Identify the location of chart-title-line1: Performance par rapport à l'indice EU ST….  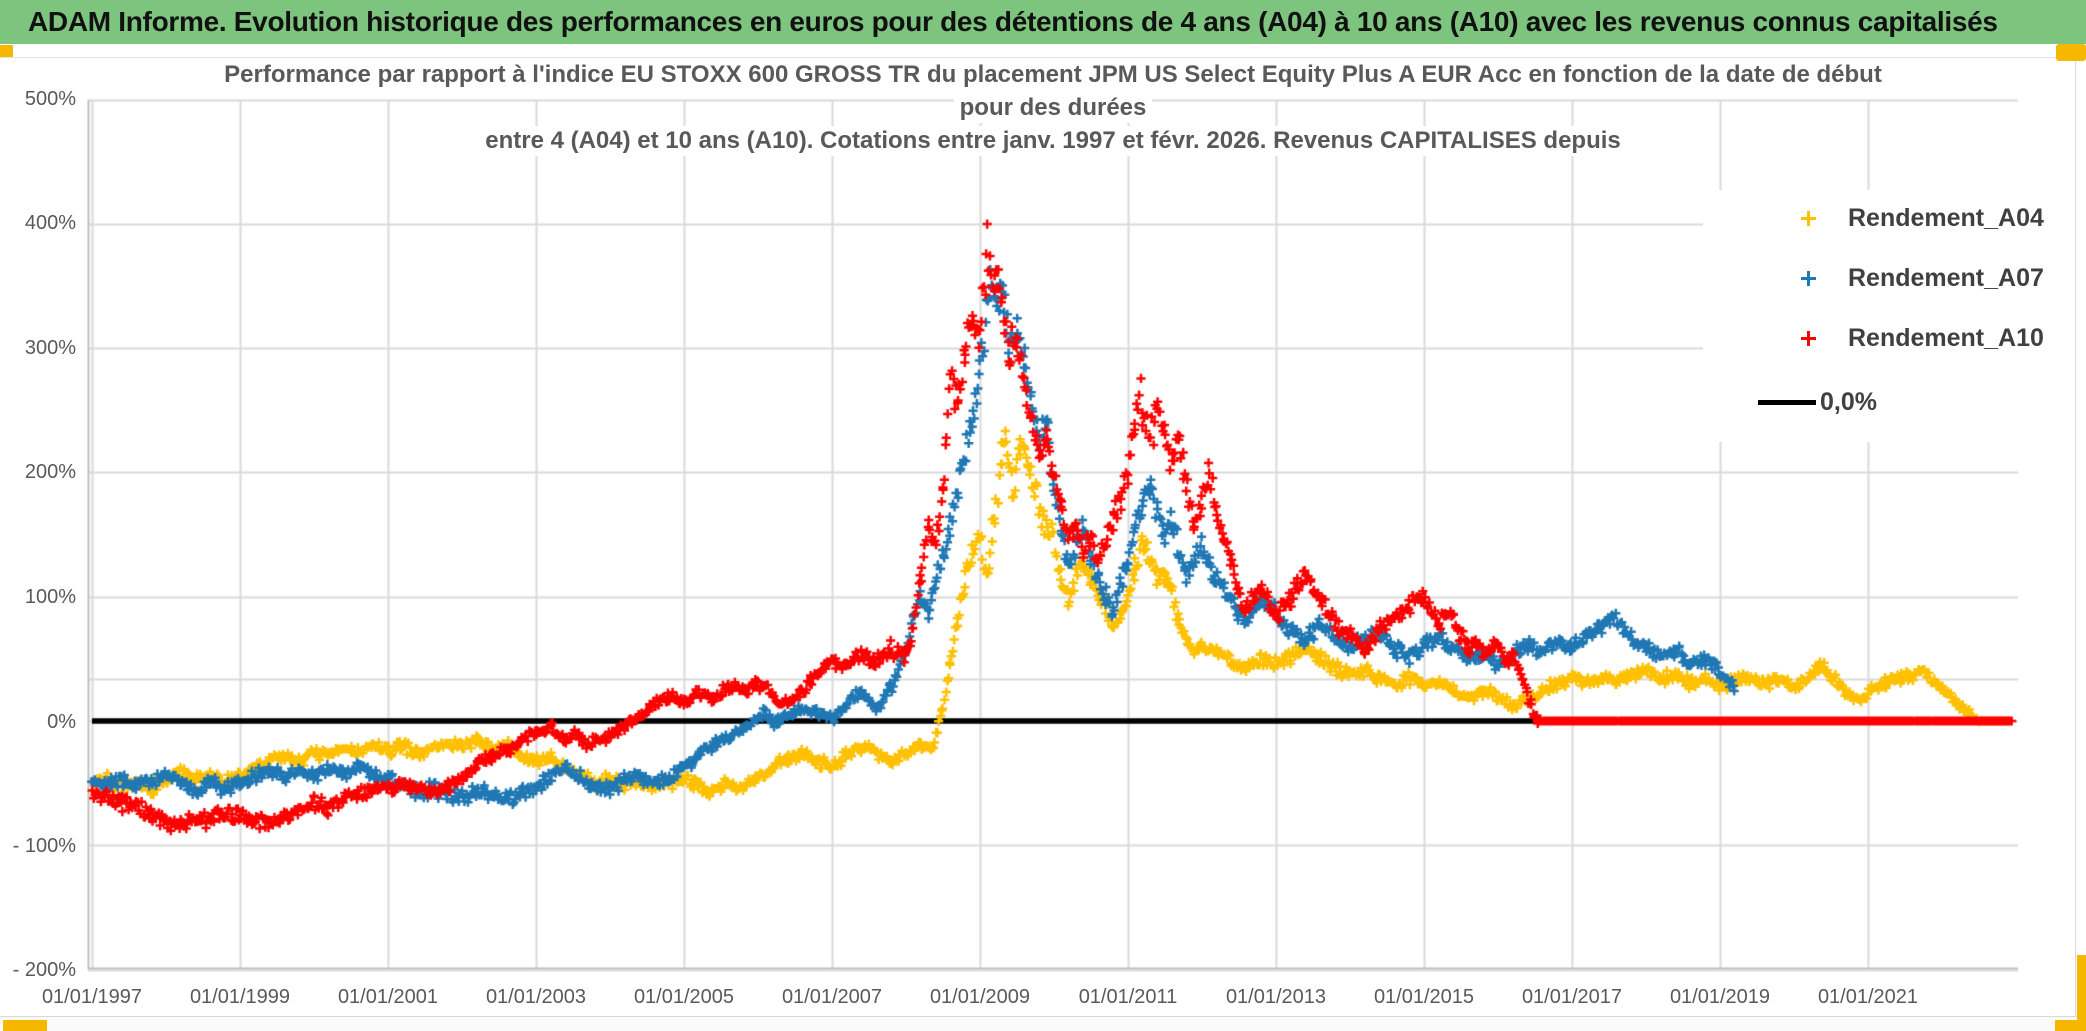
(1053, 75).